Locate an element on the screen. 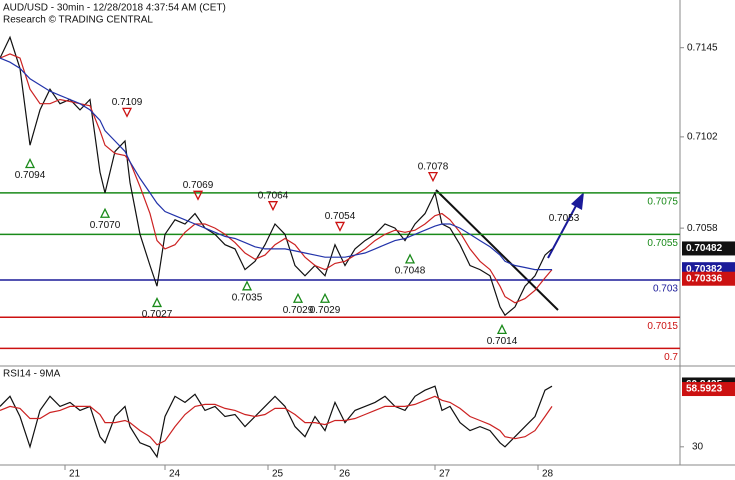 The height and width of the screenshot is (480, 735). price-box-label: 0.70482 is located at coordinates (704, 248).